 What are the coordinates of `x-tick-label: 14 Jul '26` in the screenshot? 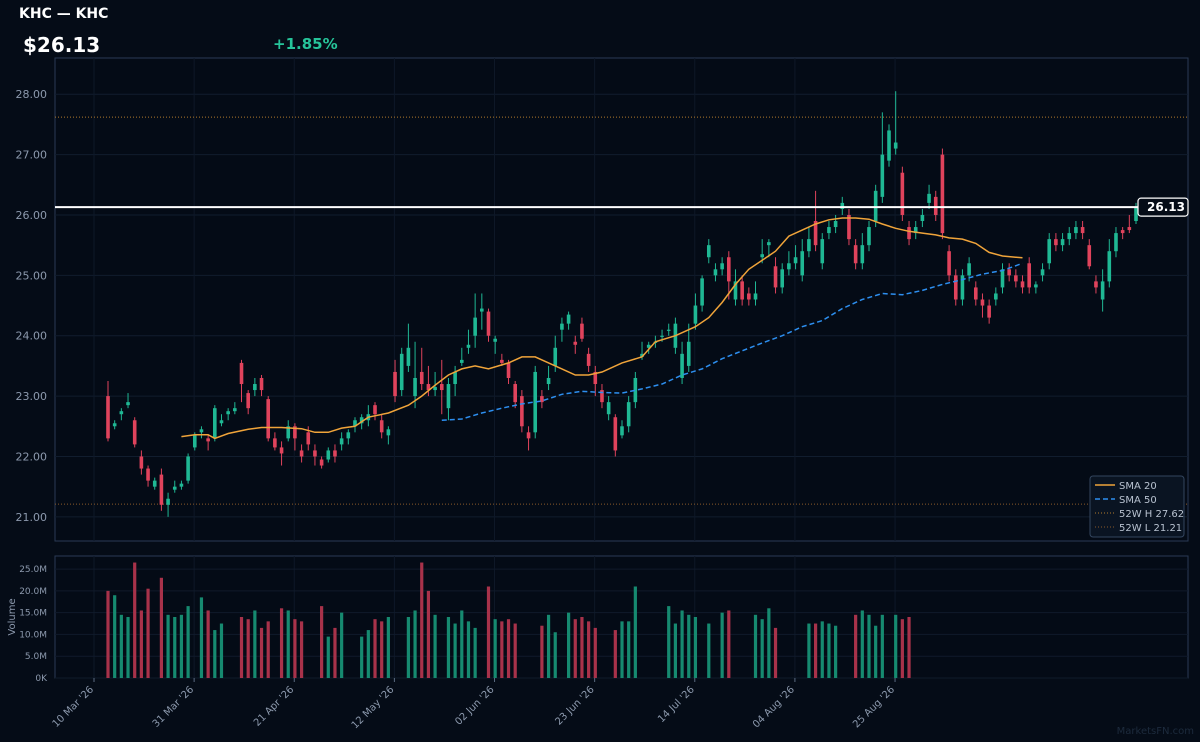 It's located at (676, 704).